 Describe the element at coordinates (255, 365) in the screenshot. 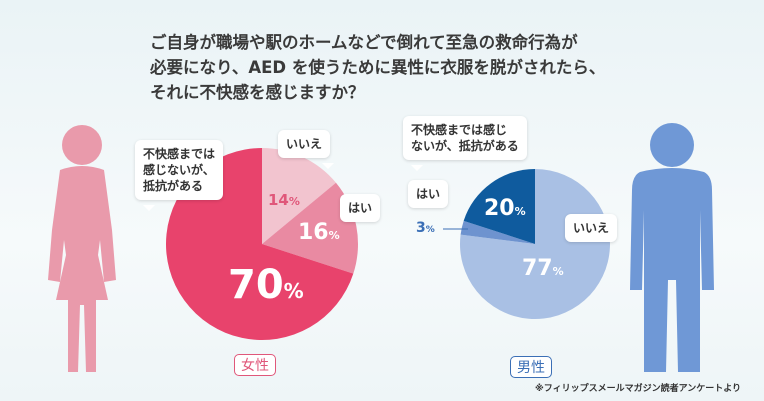

I see `female-label: 女性` at that location.